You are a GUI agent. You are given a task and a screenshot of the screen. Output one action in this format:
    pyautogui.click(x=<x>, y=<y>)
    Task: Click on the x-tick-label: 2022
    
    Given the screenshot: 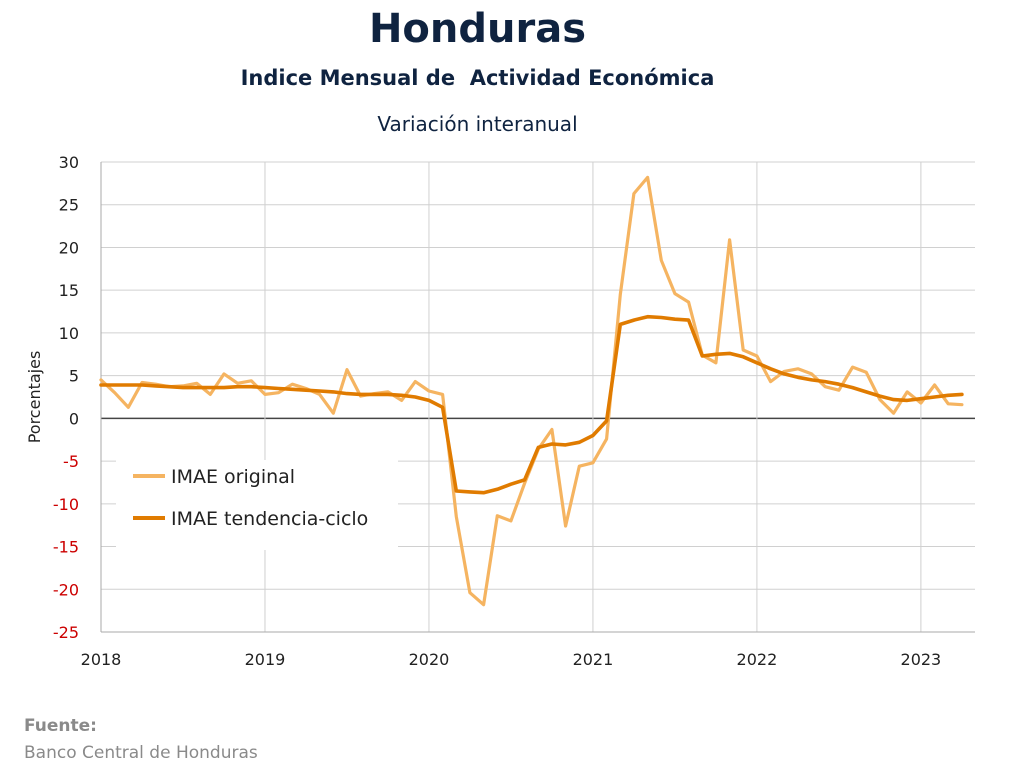 What is the action you would take?
    pyautogui.click(x=757, y=659)
    